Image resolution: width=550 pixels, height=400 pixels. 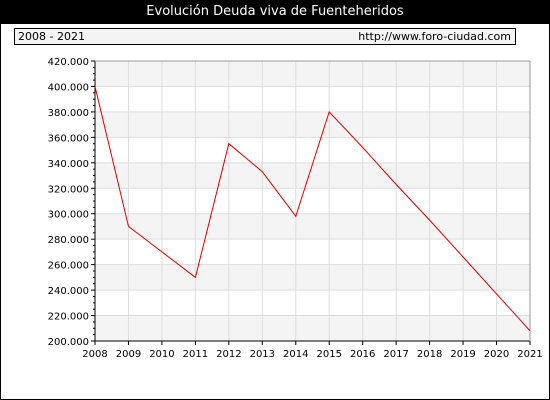 I want to click on y-tick-label: 400.000, so click(x=68, y=87).